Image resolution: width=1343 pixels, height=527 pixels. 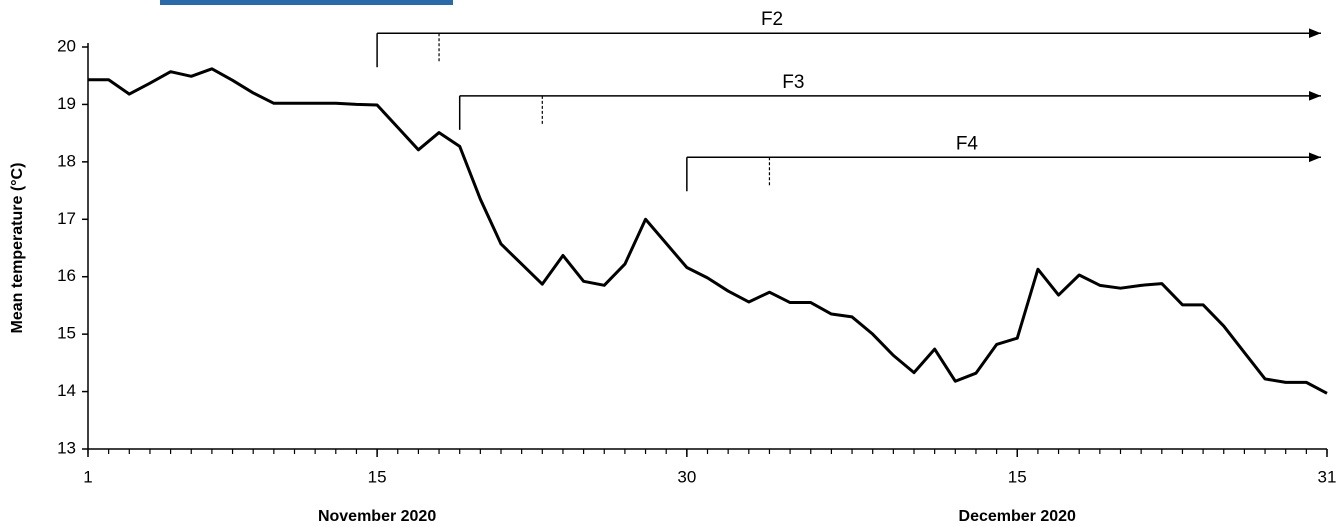 I want to click on x-tick-label: 31, so click(x=1327, y=476).